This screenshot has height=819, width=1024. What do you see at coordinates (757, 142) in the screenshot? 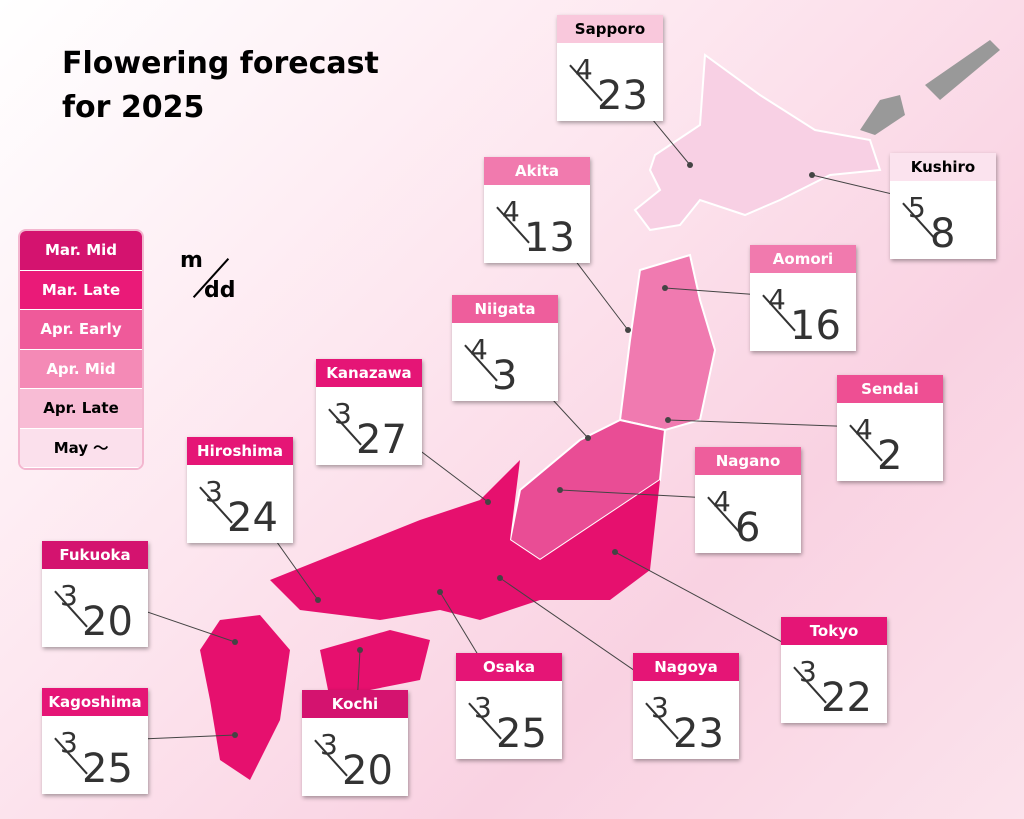
I see `hokkaido` at bounding box center [757, 142].